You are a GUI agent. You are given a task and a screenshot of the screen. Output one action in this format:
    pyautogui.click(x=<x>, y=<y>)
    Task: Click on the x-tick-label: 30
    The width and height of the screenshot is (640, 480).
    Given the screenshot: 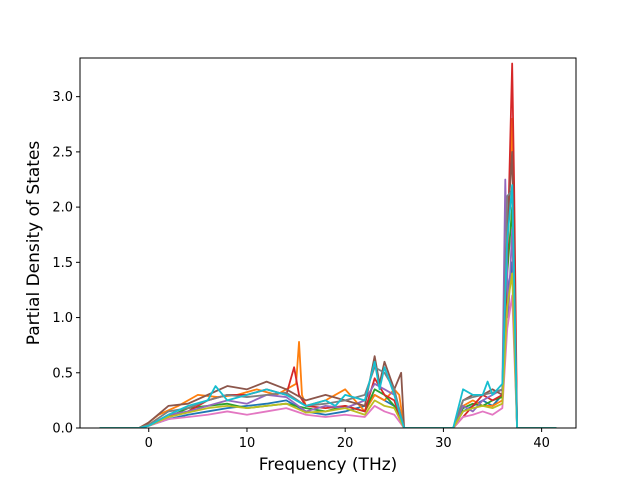 What is the action you would take?
    pyautogui.click(x=443, y=443)
    